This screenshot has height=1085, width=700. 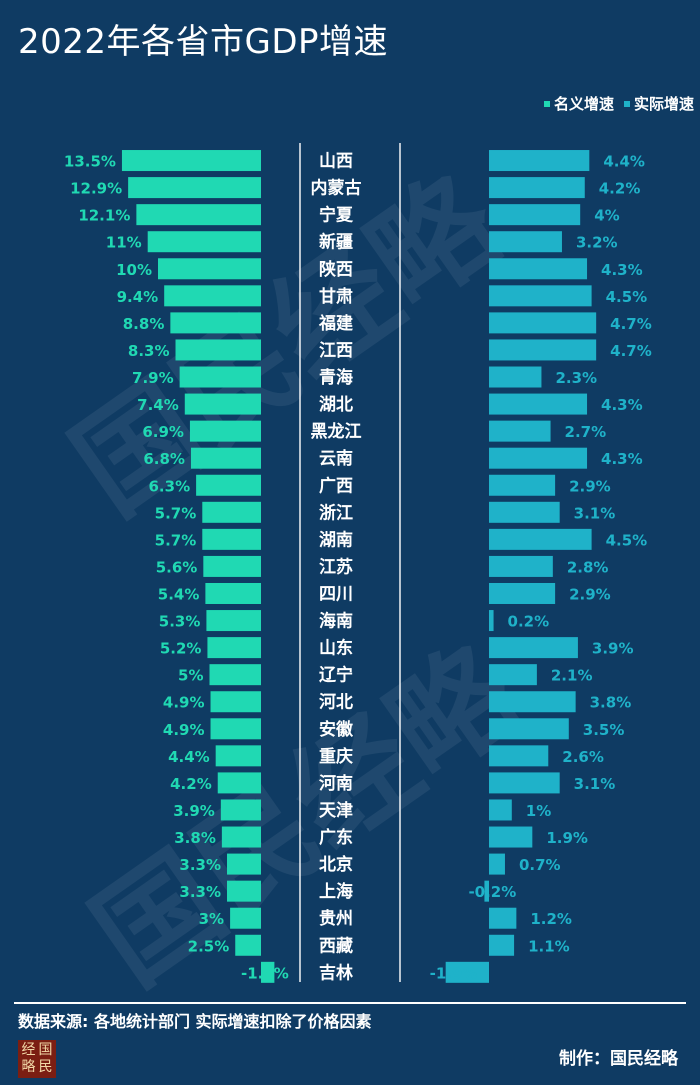 I want to click on category-label: 云南, so click(x=336, y=458).